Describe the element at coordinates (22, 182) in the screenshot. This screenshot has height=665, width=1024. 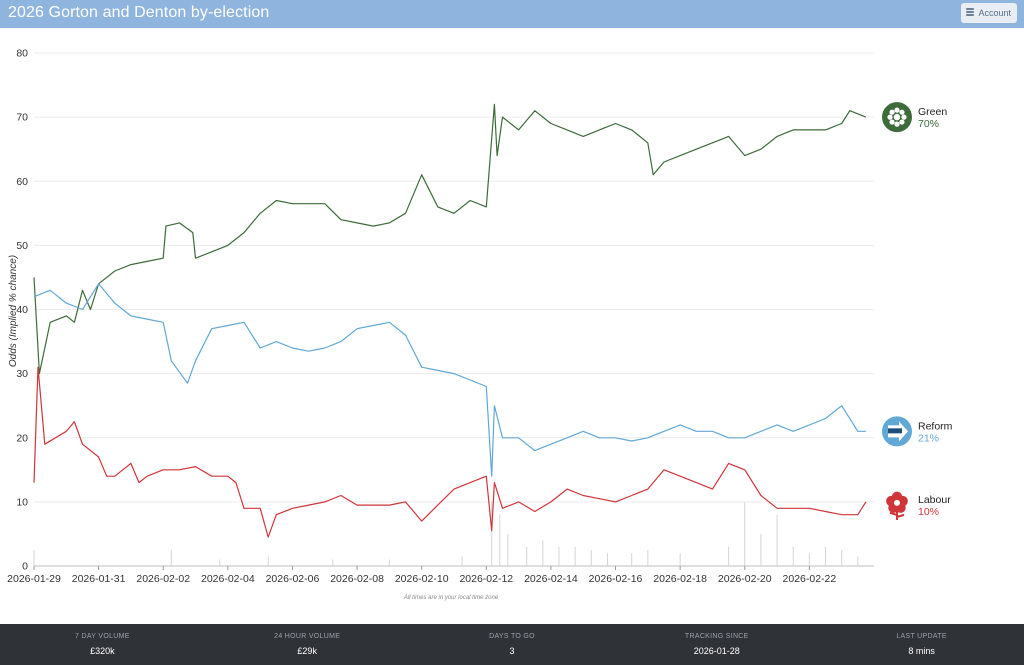
I see `y-tick-label: 60` at that location.